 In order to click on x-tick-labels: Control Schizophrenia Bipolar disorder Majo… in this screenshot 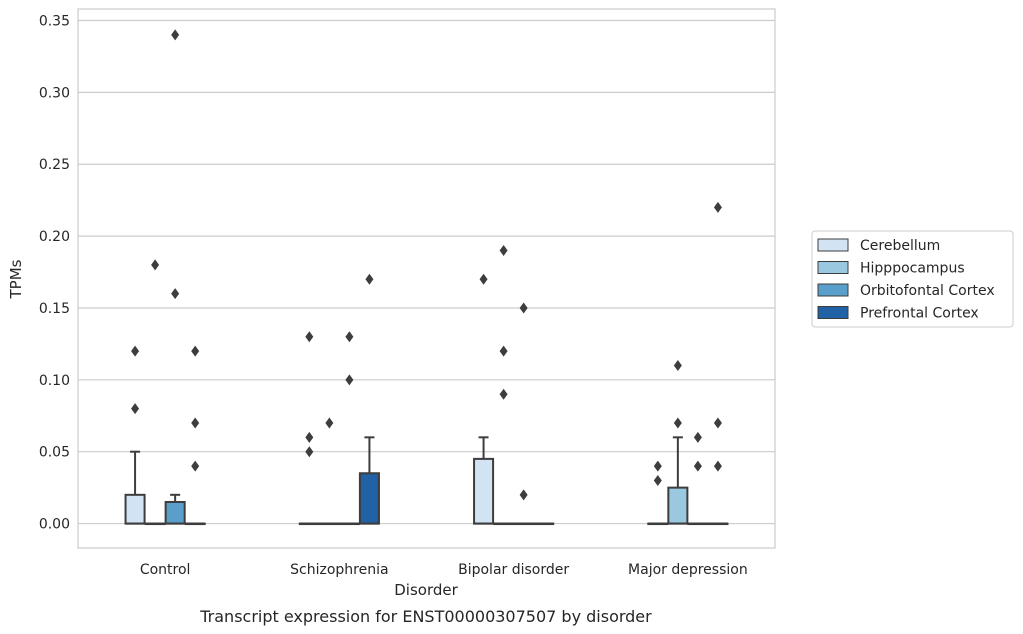, I will do `click(444, 570)`.